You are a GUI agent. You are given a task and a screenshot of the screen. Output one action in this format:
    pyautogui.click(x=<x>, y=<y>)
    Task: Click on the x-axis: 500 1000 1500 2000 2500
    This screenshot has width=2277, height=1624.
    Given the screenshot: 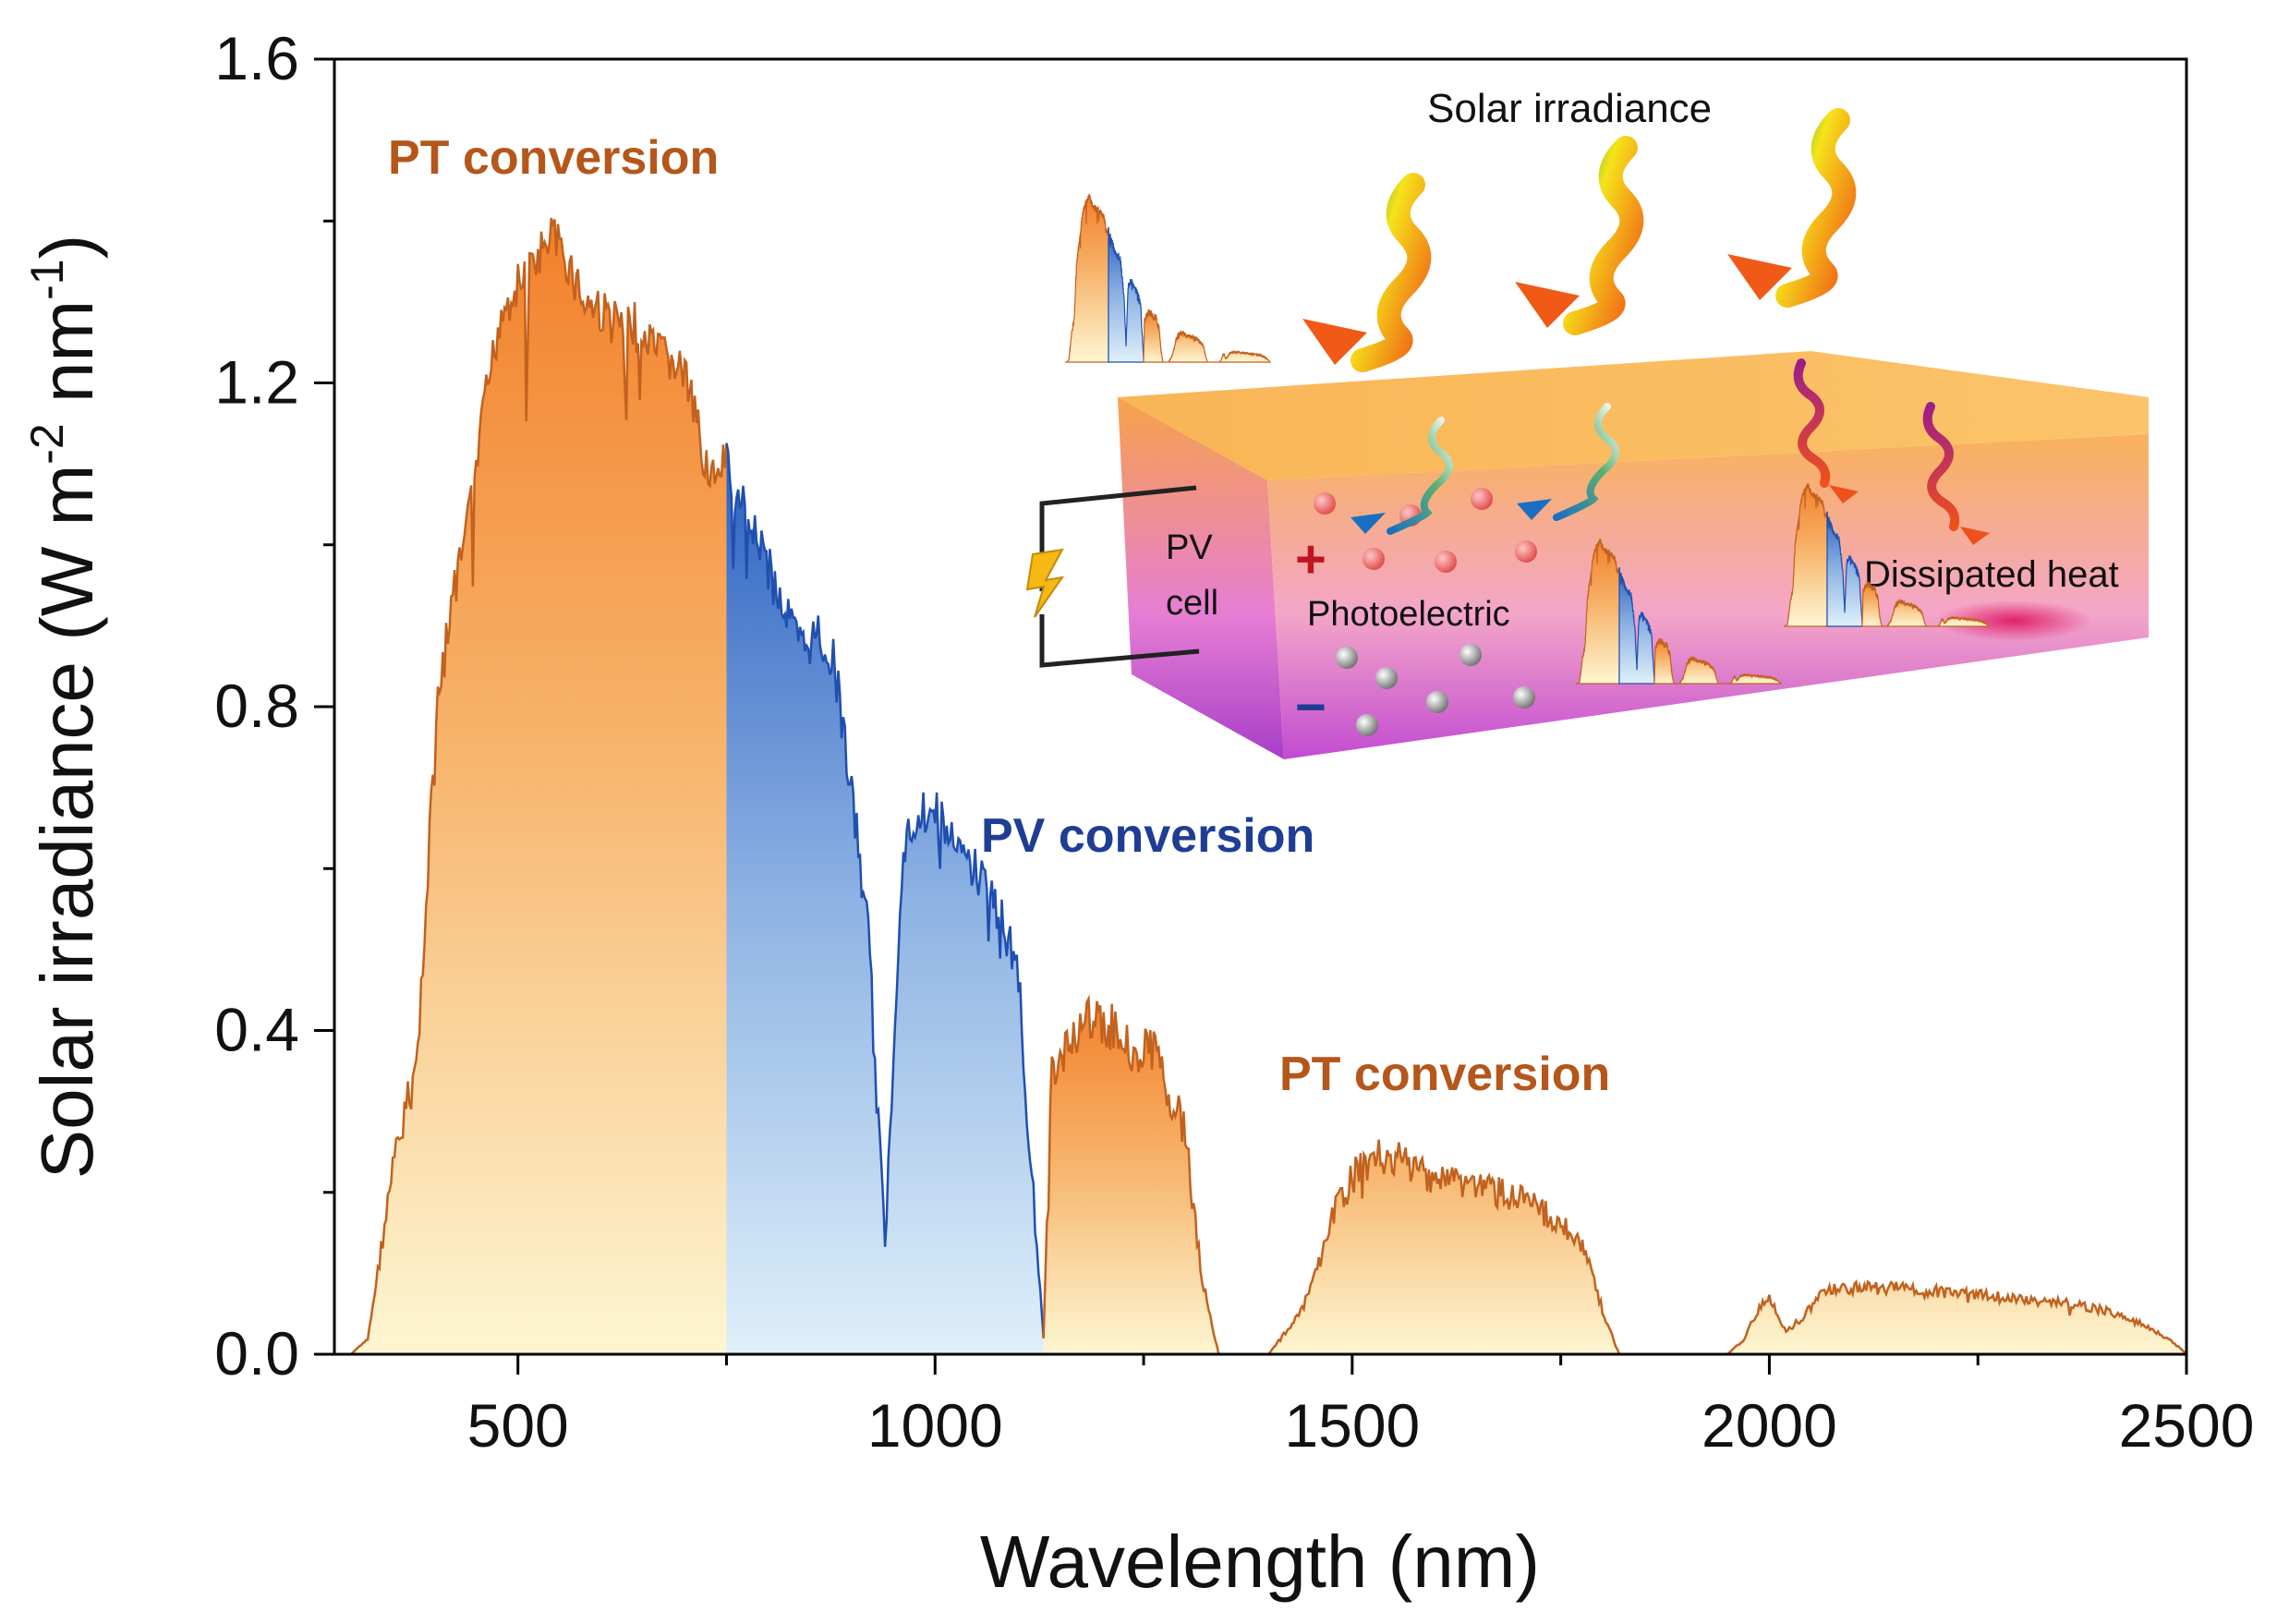 What is the action you would take?
    pyautogui.click(x=1361, y=1407)
    